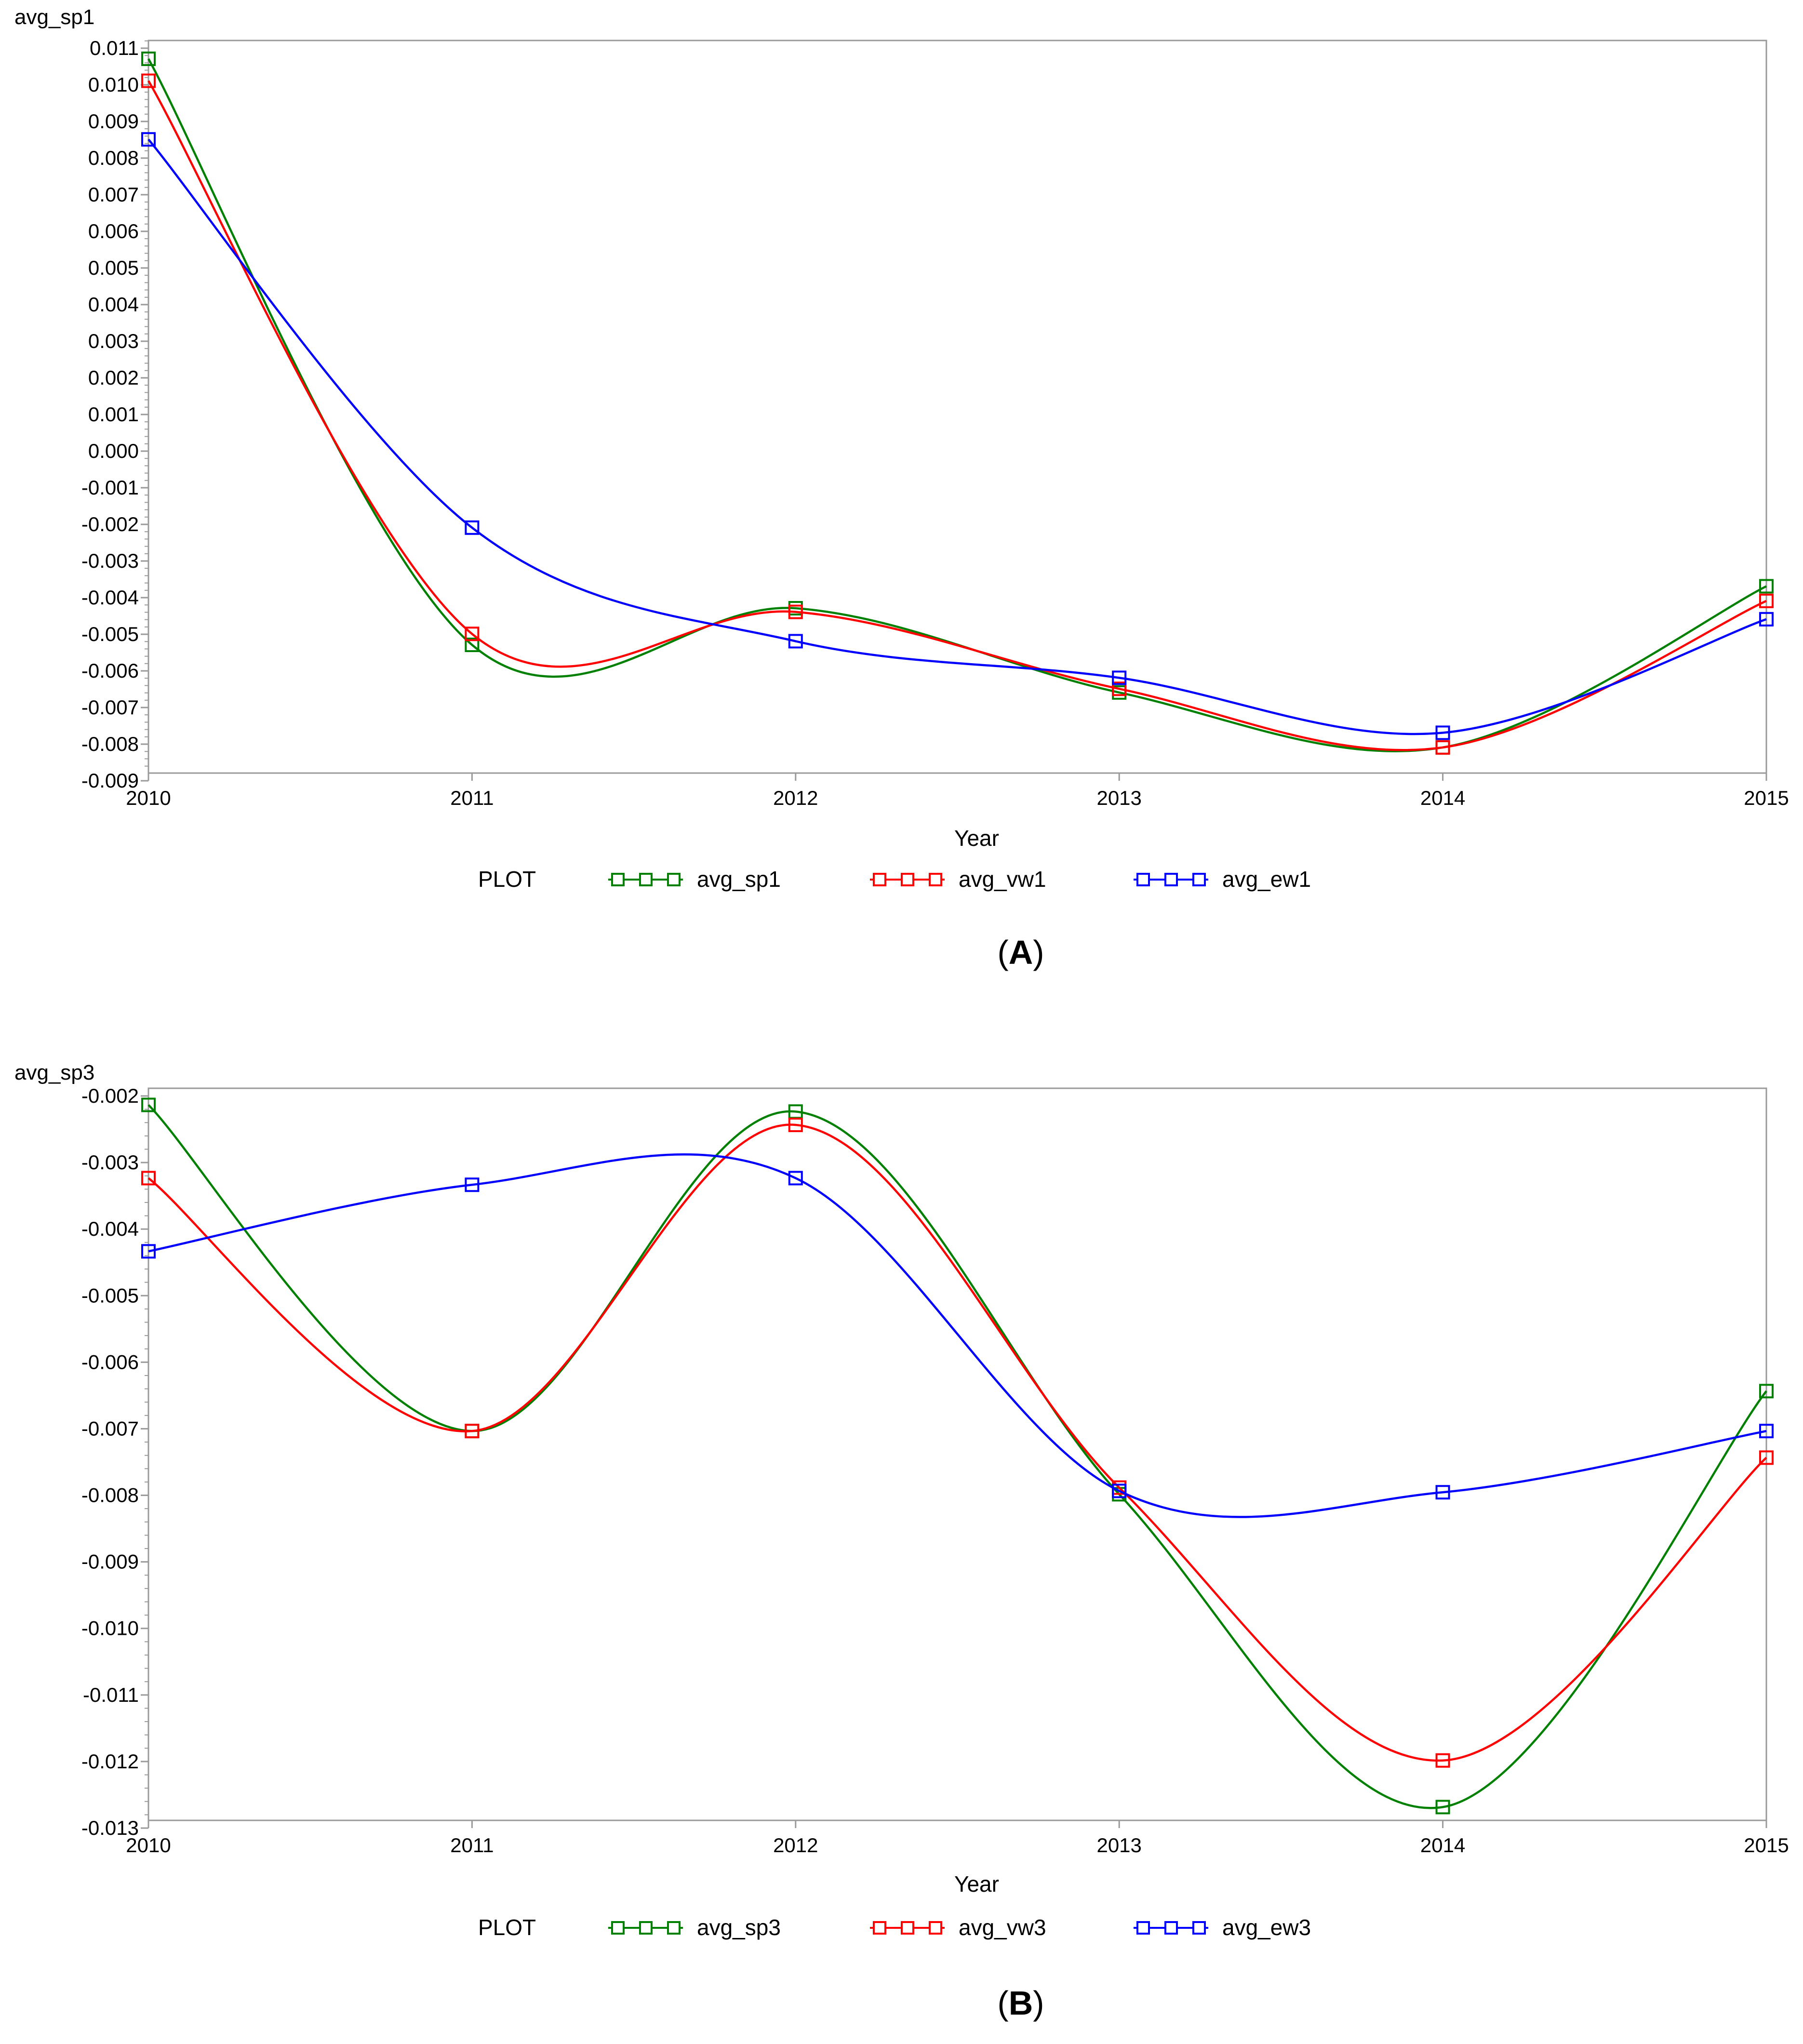  What do you see at coordinates (113, 194) in the screenshot?
I see `y-tick-label: 0.007` at bounding box center [113, 194].